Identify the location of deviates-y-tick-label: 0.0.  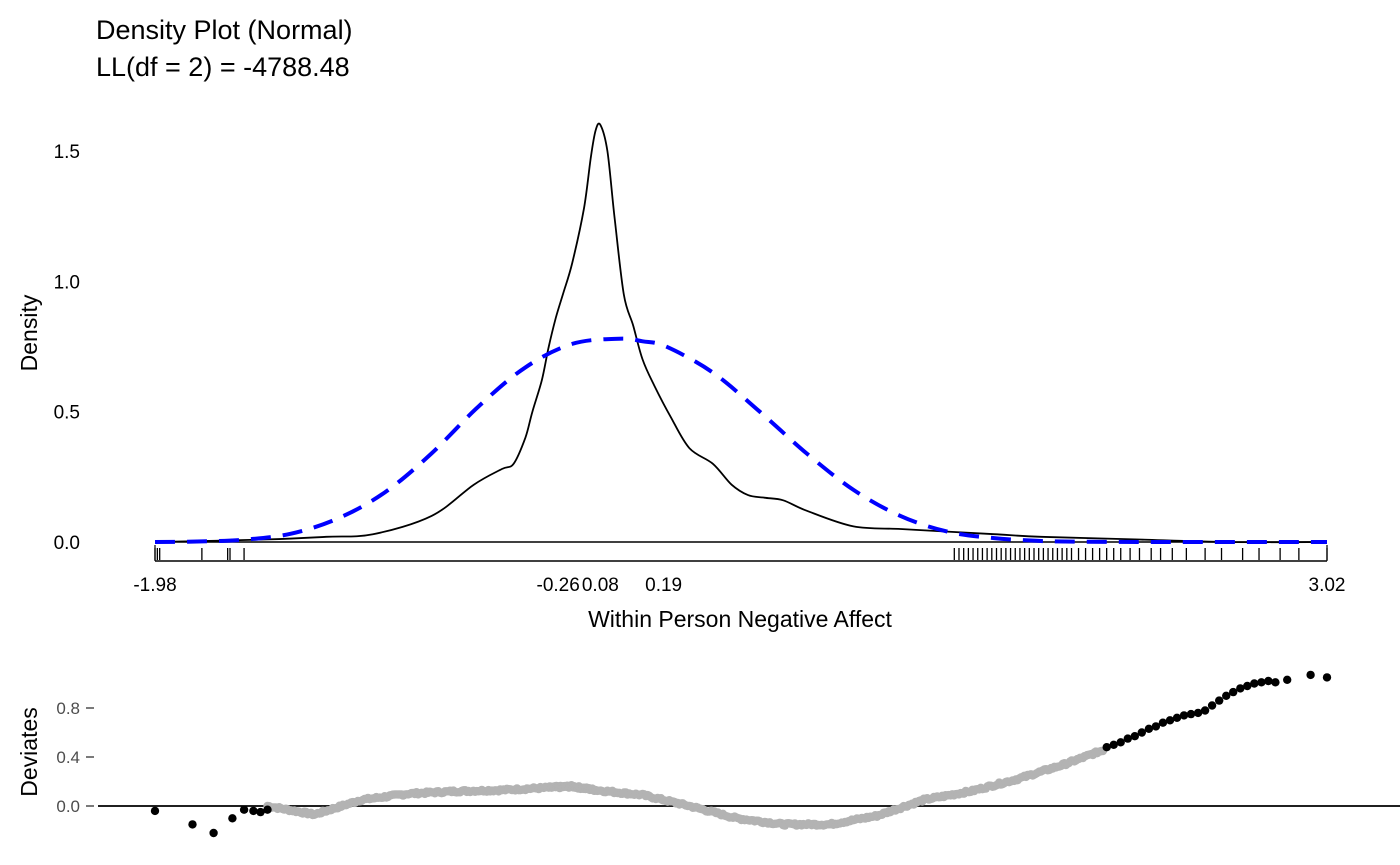
(68, 806).